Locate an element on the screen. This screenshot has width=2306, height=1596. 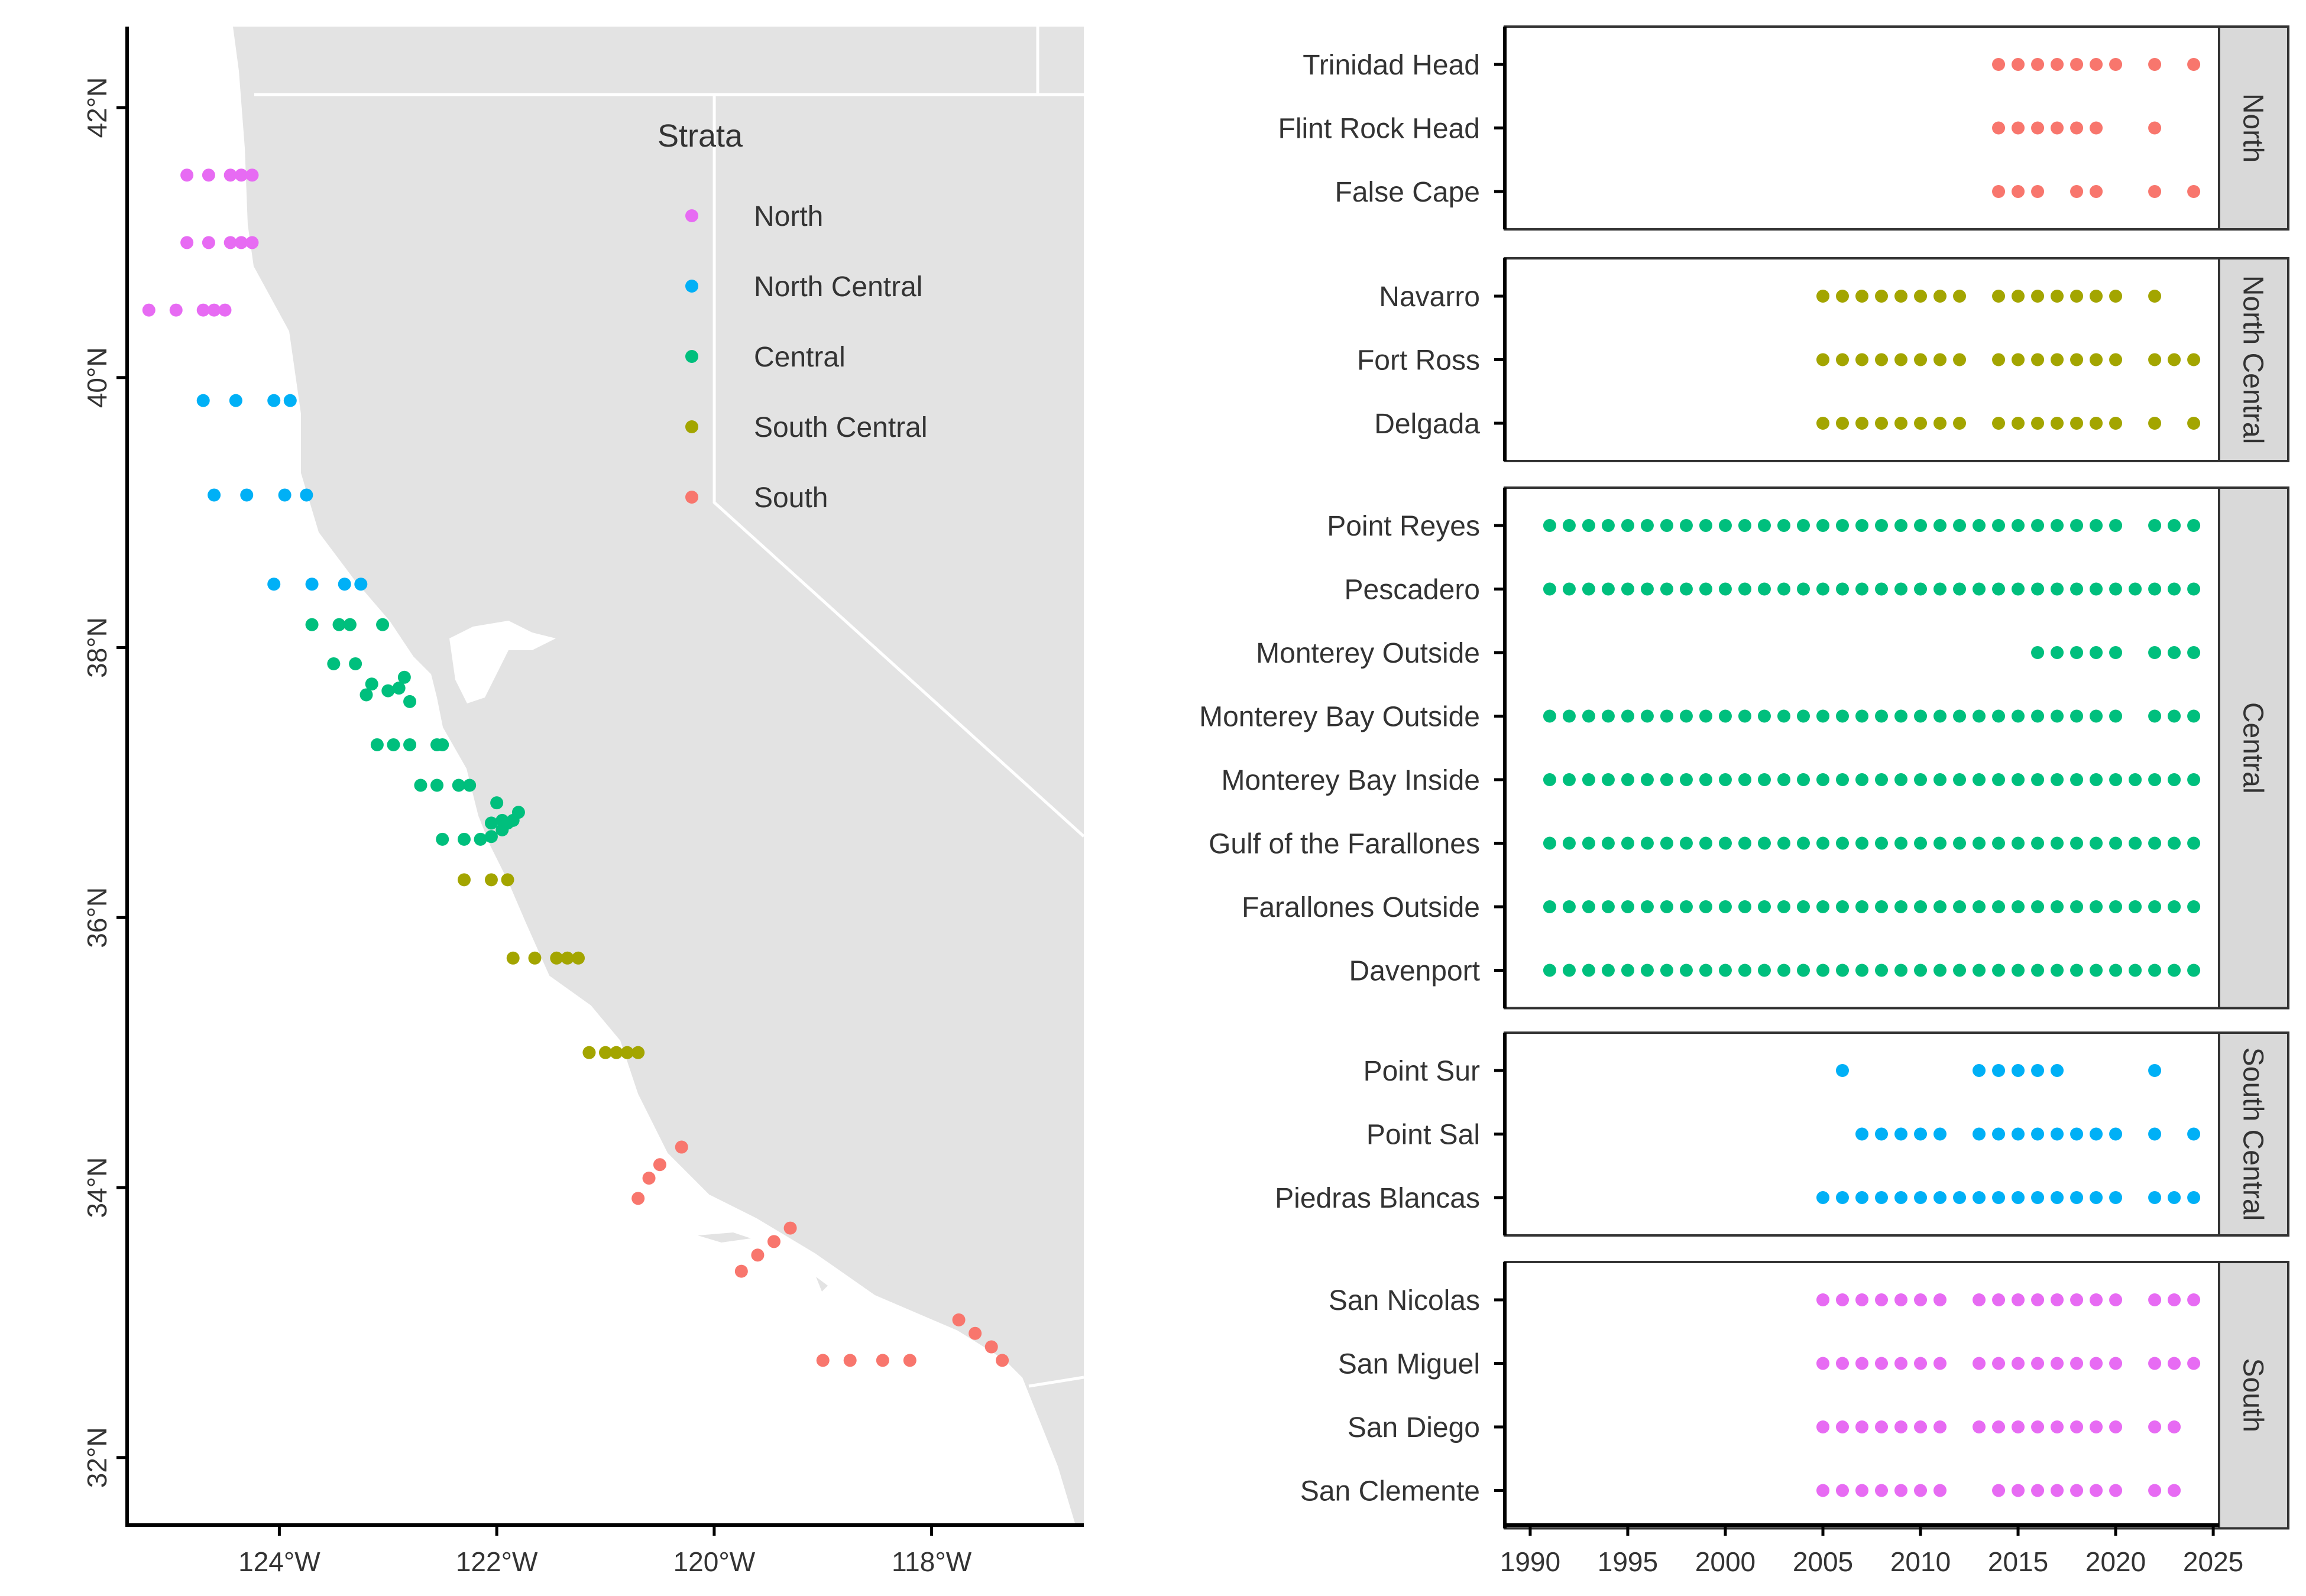
timeline-x-tick-label: 2010 is located at coordinates (1920, 1561).